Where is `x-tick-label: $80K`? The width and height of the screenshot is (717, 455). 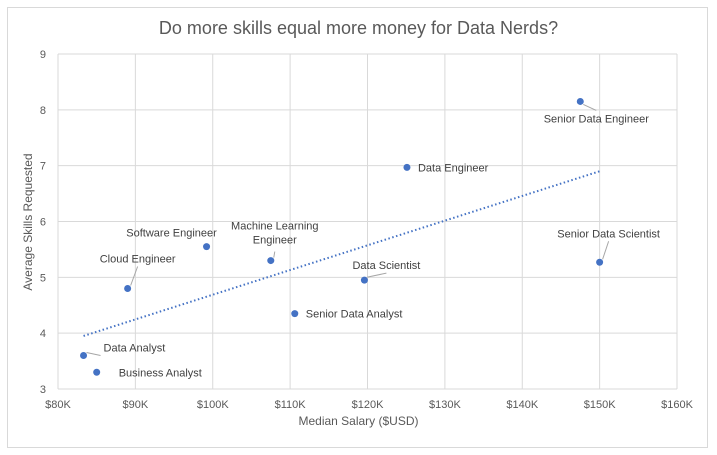 x-tick-label: $80K is located at coordinates (58, 405).